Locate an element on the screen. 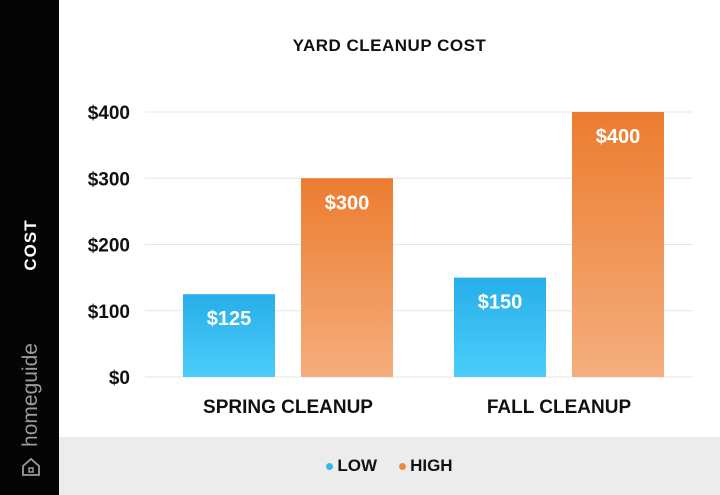 Image resolution: width=720 pixels, height=495 pixels. legend-item-high: HIGH is located at coordinates (426, 466).